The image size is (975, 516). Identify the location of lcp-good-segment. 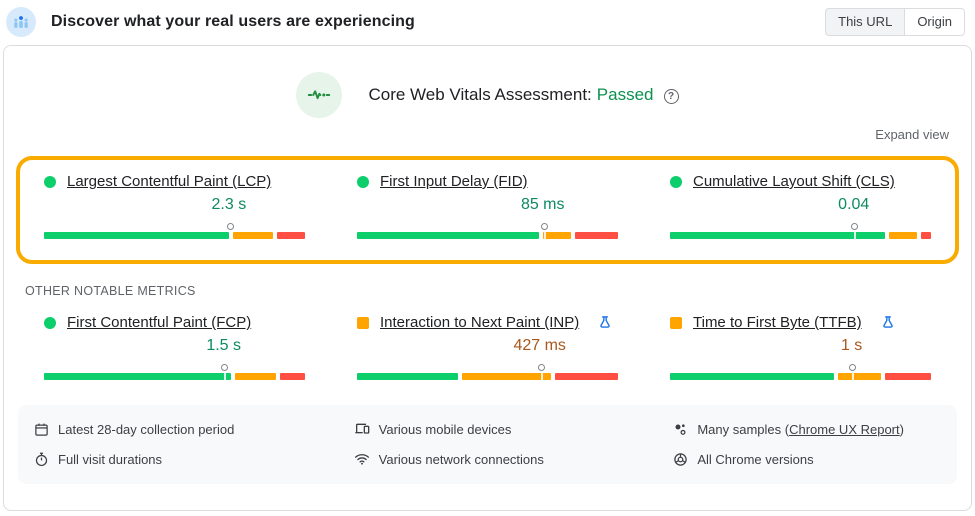
(136, 235).